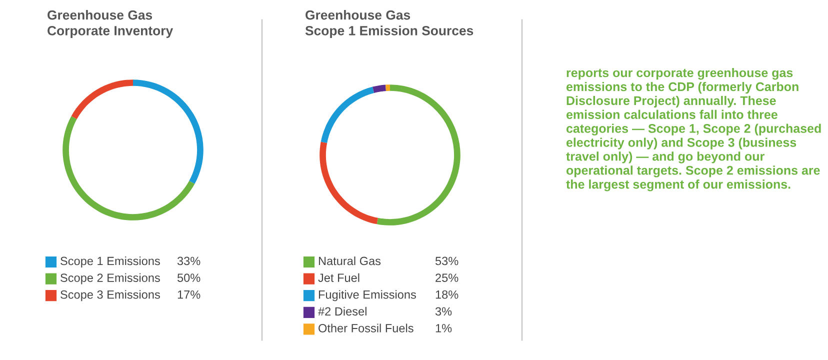  I want to click on text: reports our corporate greenhouse gas emissions to the CDP (formerly Carbon Disclosure Project) annually. These emission calculations fall into three categories — Scope 1, Scope 2 (purchased electricity only) and Scope 3 (business travel only) — and go beyond our operational targets. Scope 2 emissions are the largest segment of our emissions., so click(693, 130).